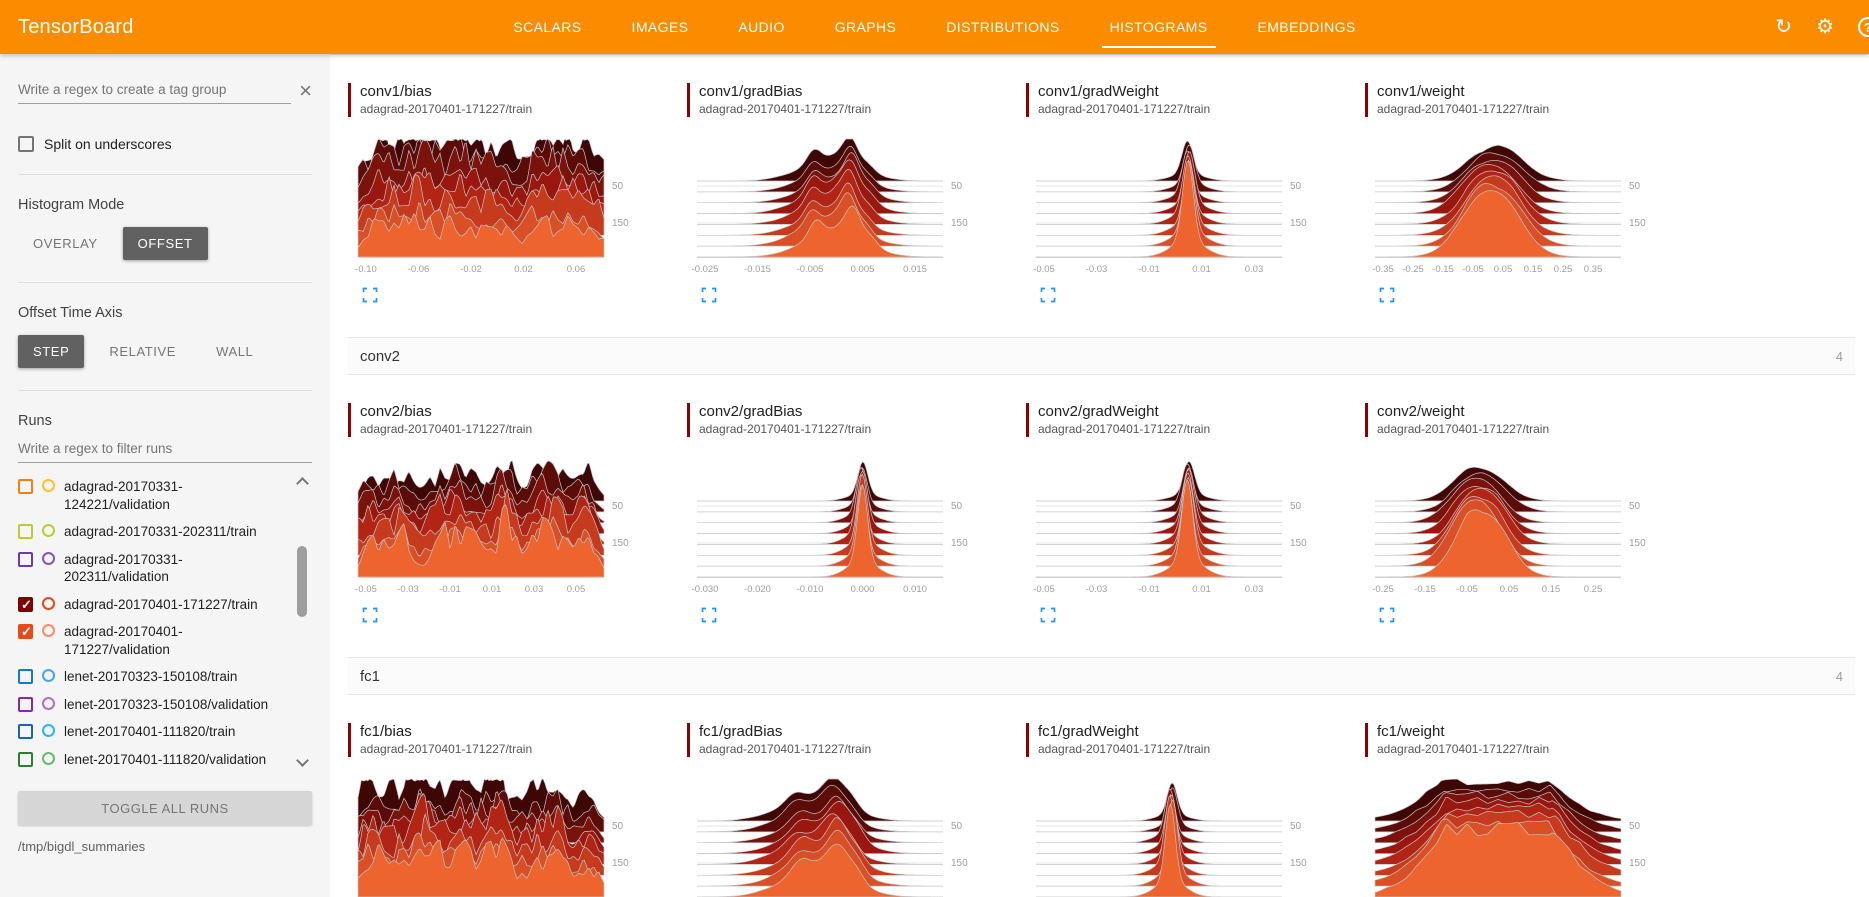 The width and height of the screenshot is (1869, 897). I want to click on tag-regex-input, so click(155, 91).